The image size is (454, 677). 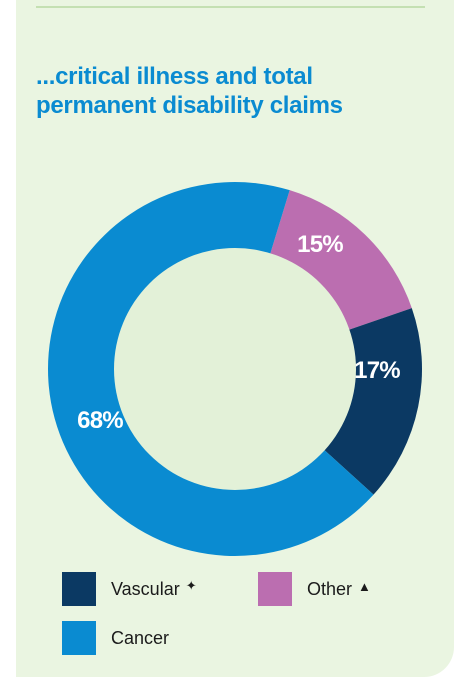 I want to click on legend-label-vascular: Vascular, so click(x=145, y=589).